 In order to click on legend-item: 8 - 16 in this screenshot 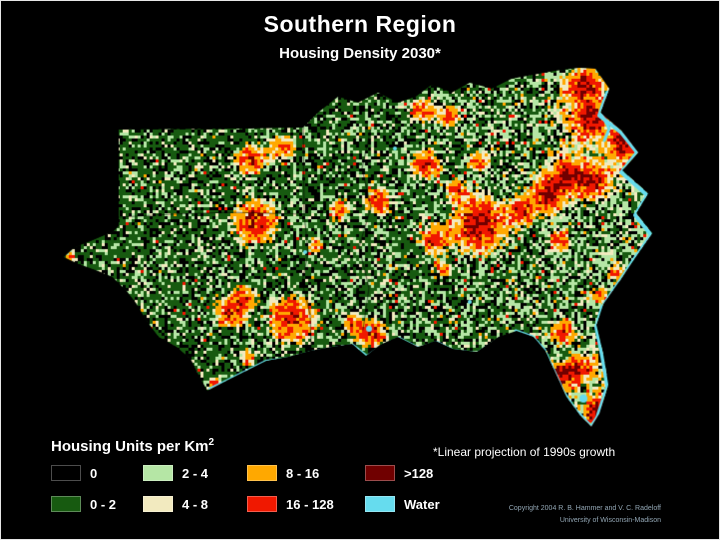, I will do `click(306, 473)`.